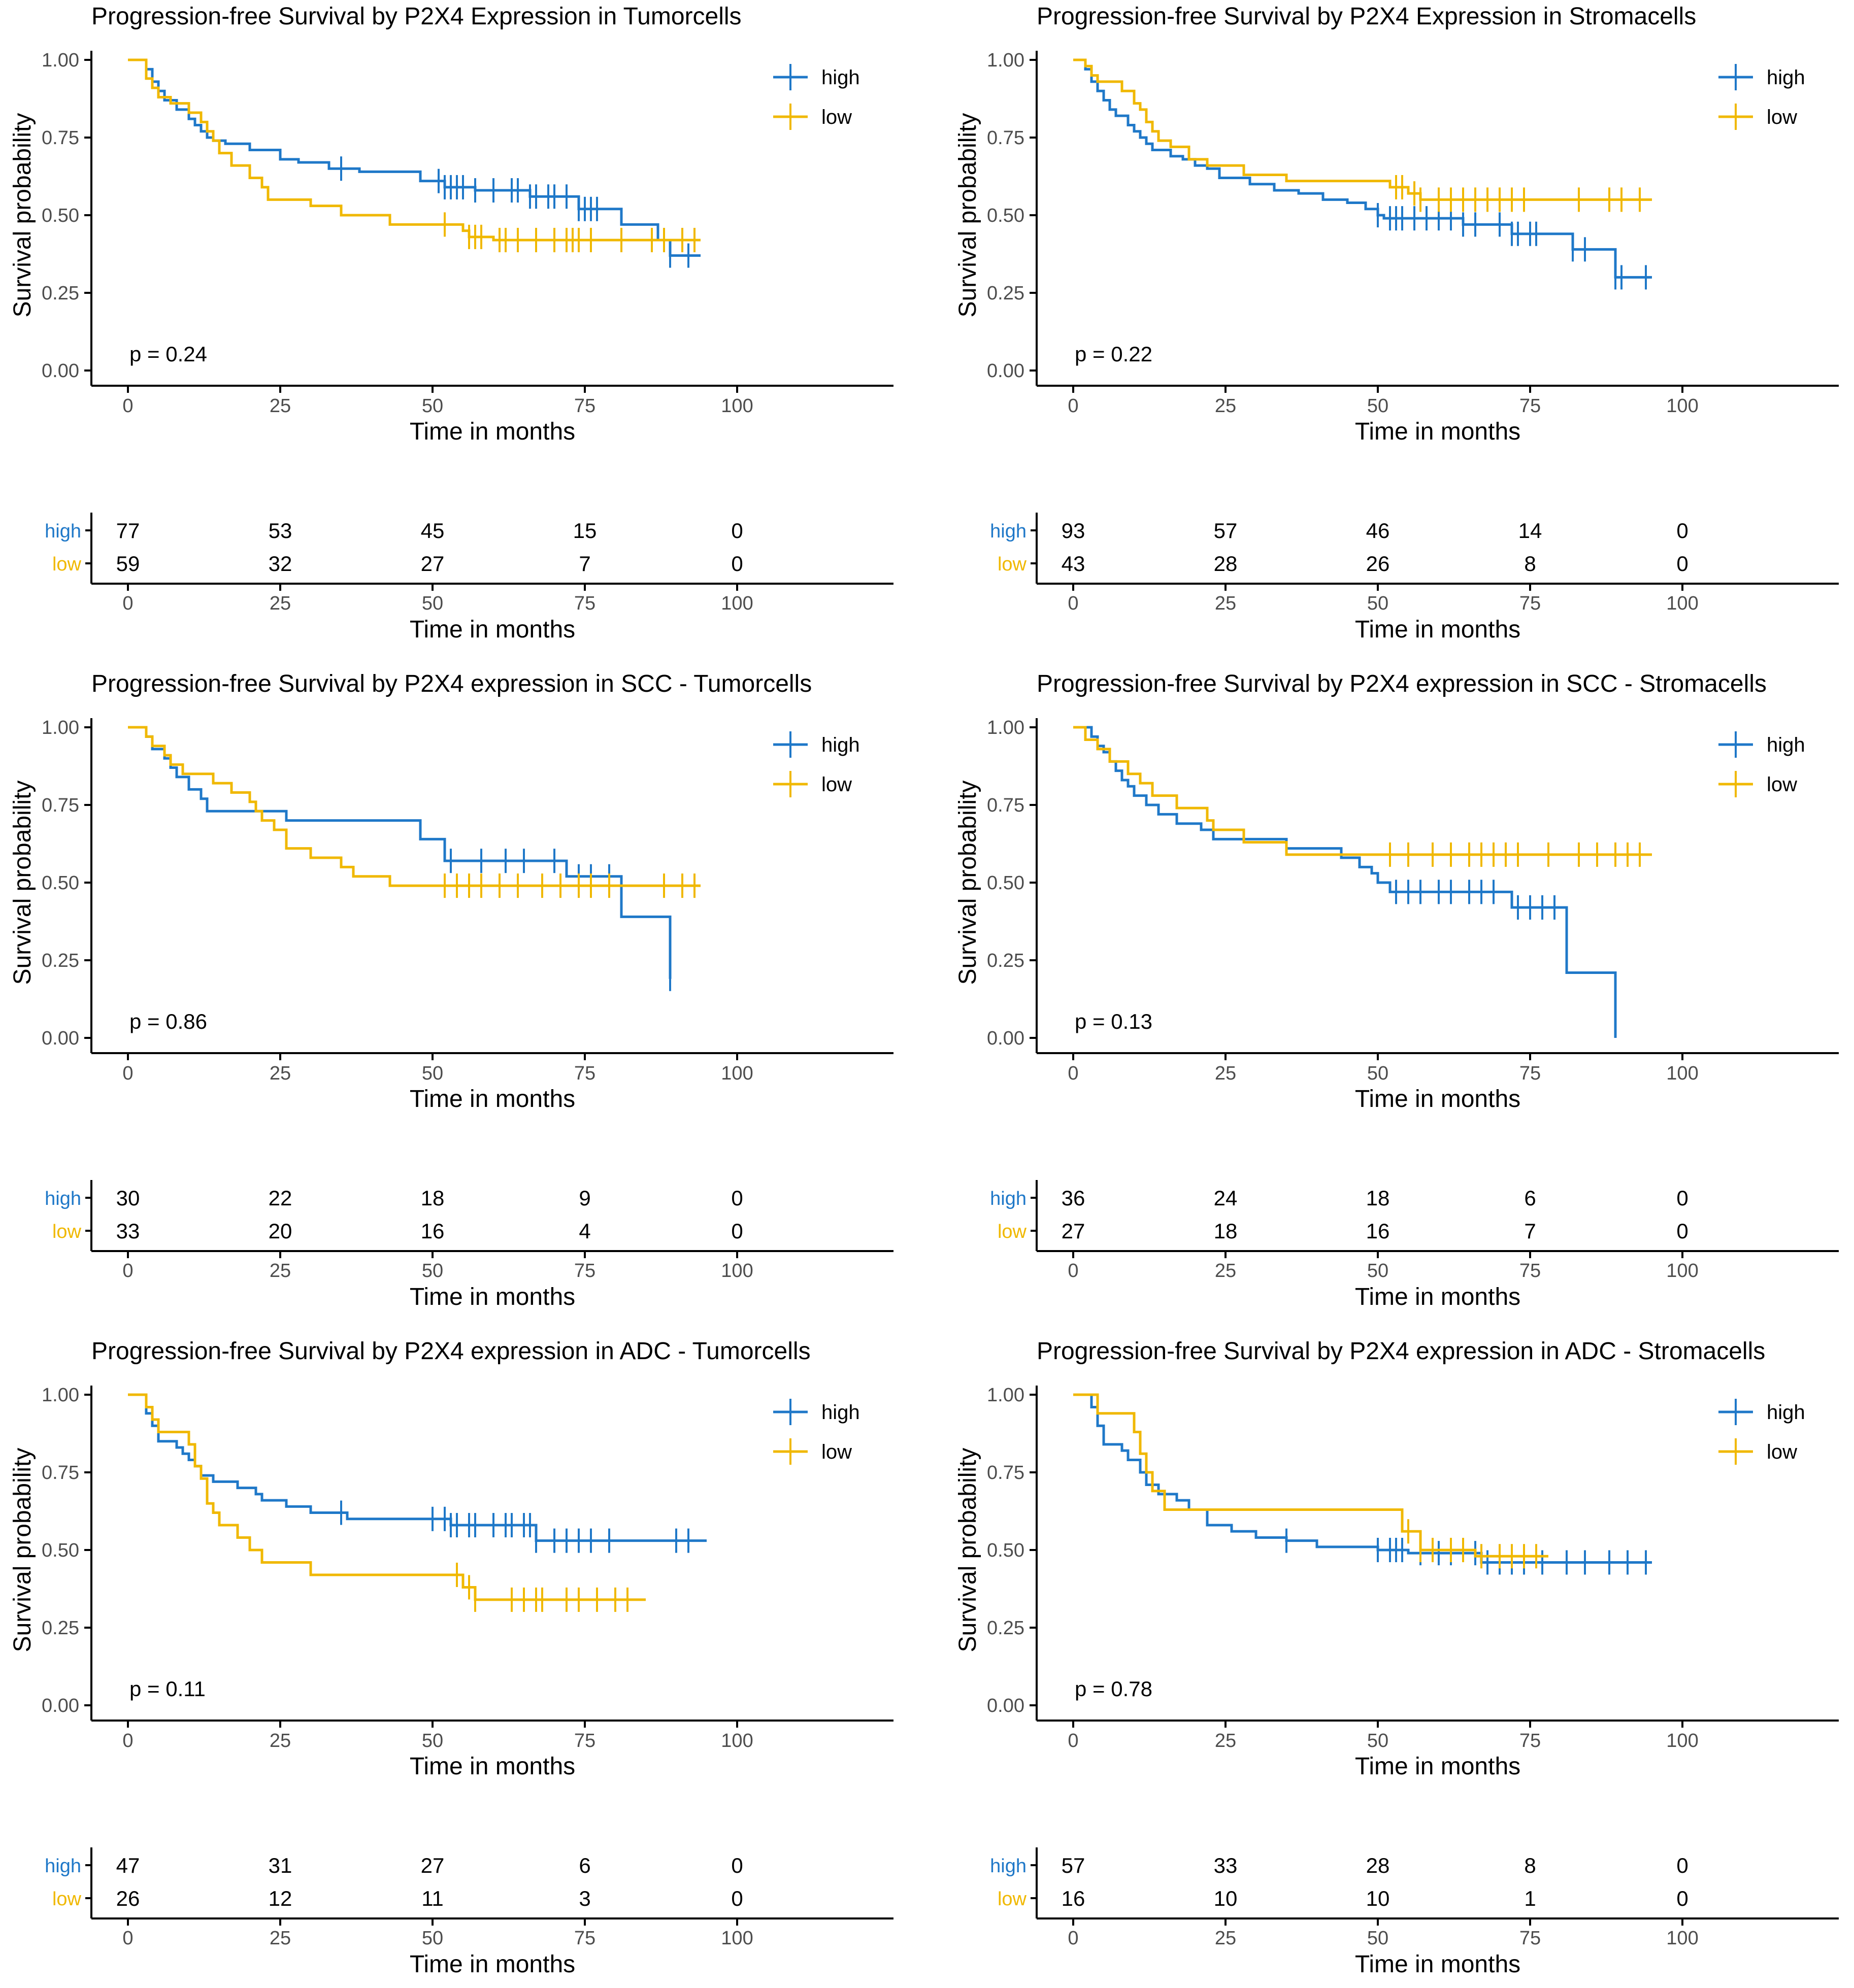 This screenshot has width=1854, height=1988. What do you see at coordinates (1073, 1231) in the screenshot?
I see `risk-count-low: 27` at bounding box center [1073, 1231].